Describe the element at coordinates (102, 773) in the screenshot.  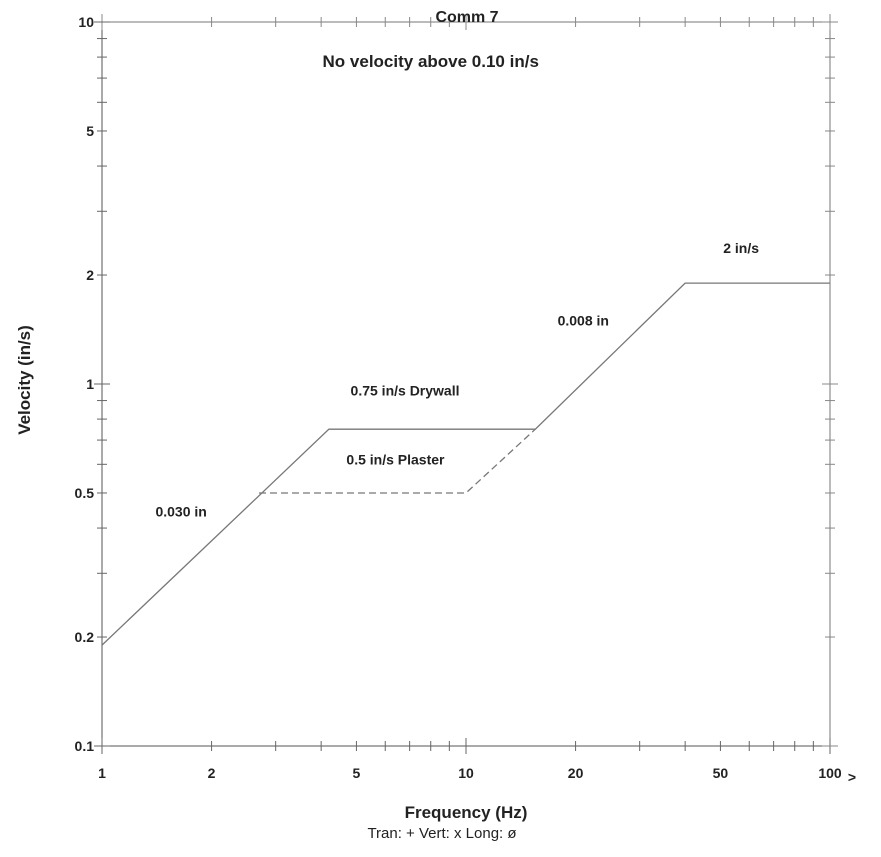
I see `x-tick-label: 1` at that location.